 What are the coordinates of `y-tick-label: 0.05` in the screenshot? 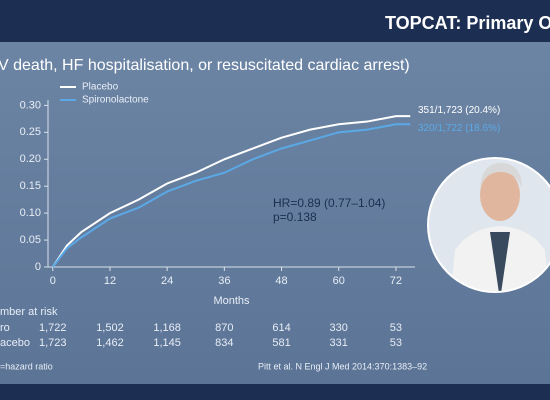 It's located at (30, 240).